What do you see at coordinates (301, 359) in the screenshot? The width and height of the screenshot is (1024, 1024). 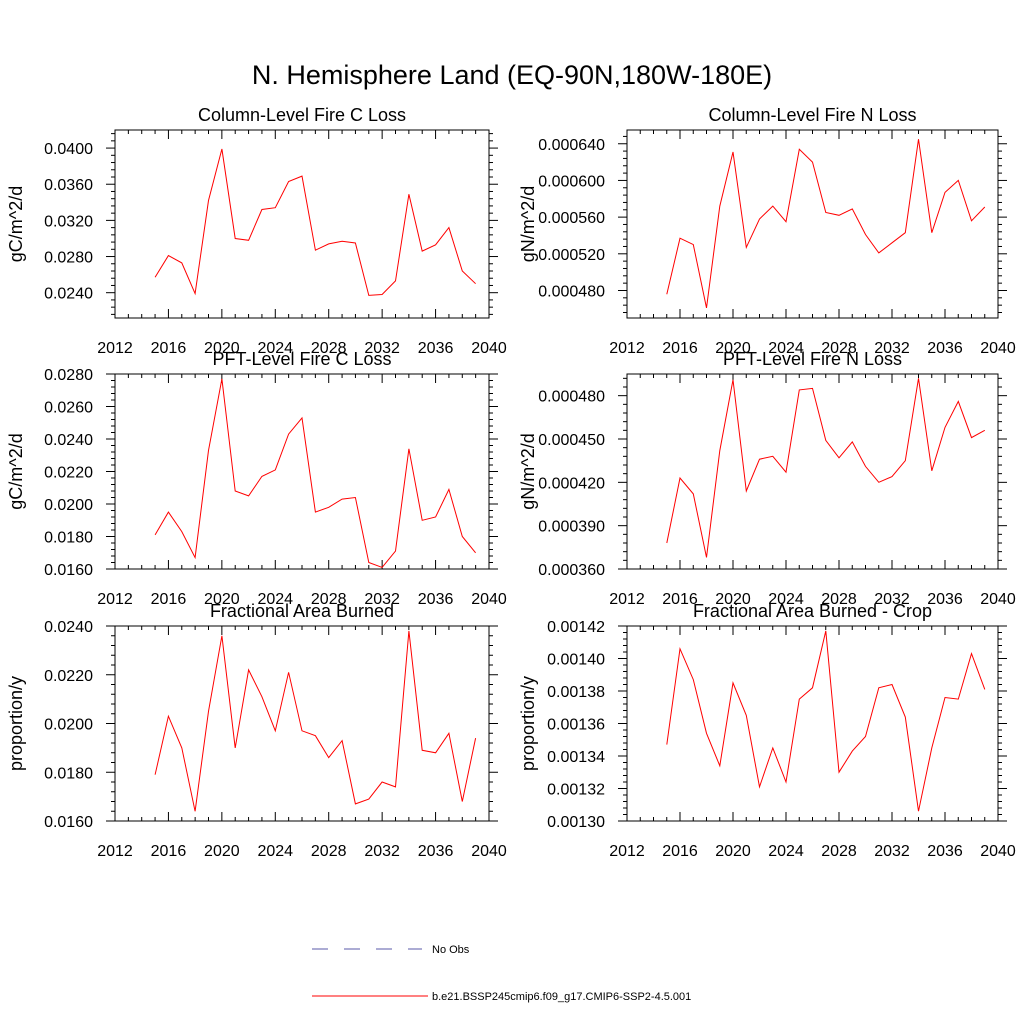 I see `panel-title: PFT-Level Fire C Loss` at bounding box center [301, 359].